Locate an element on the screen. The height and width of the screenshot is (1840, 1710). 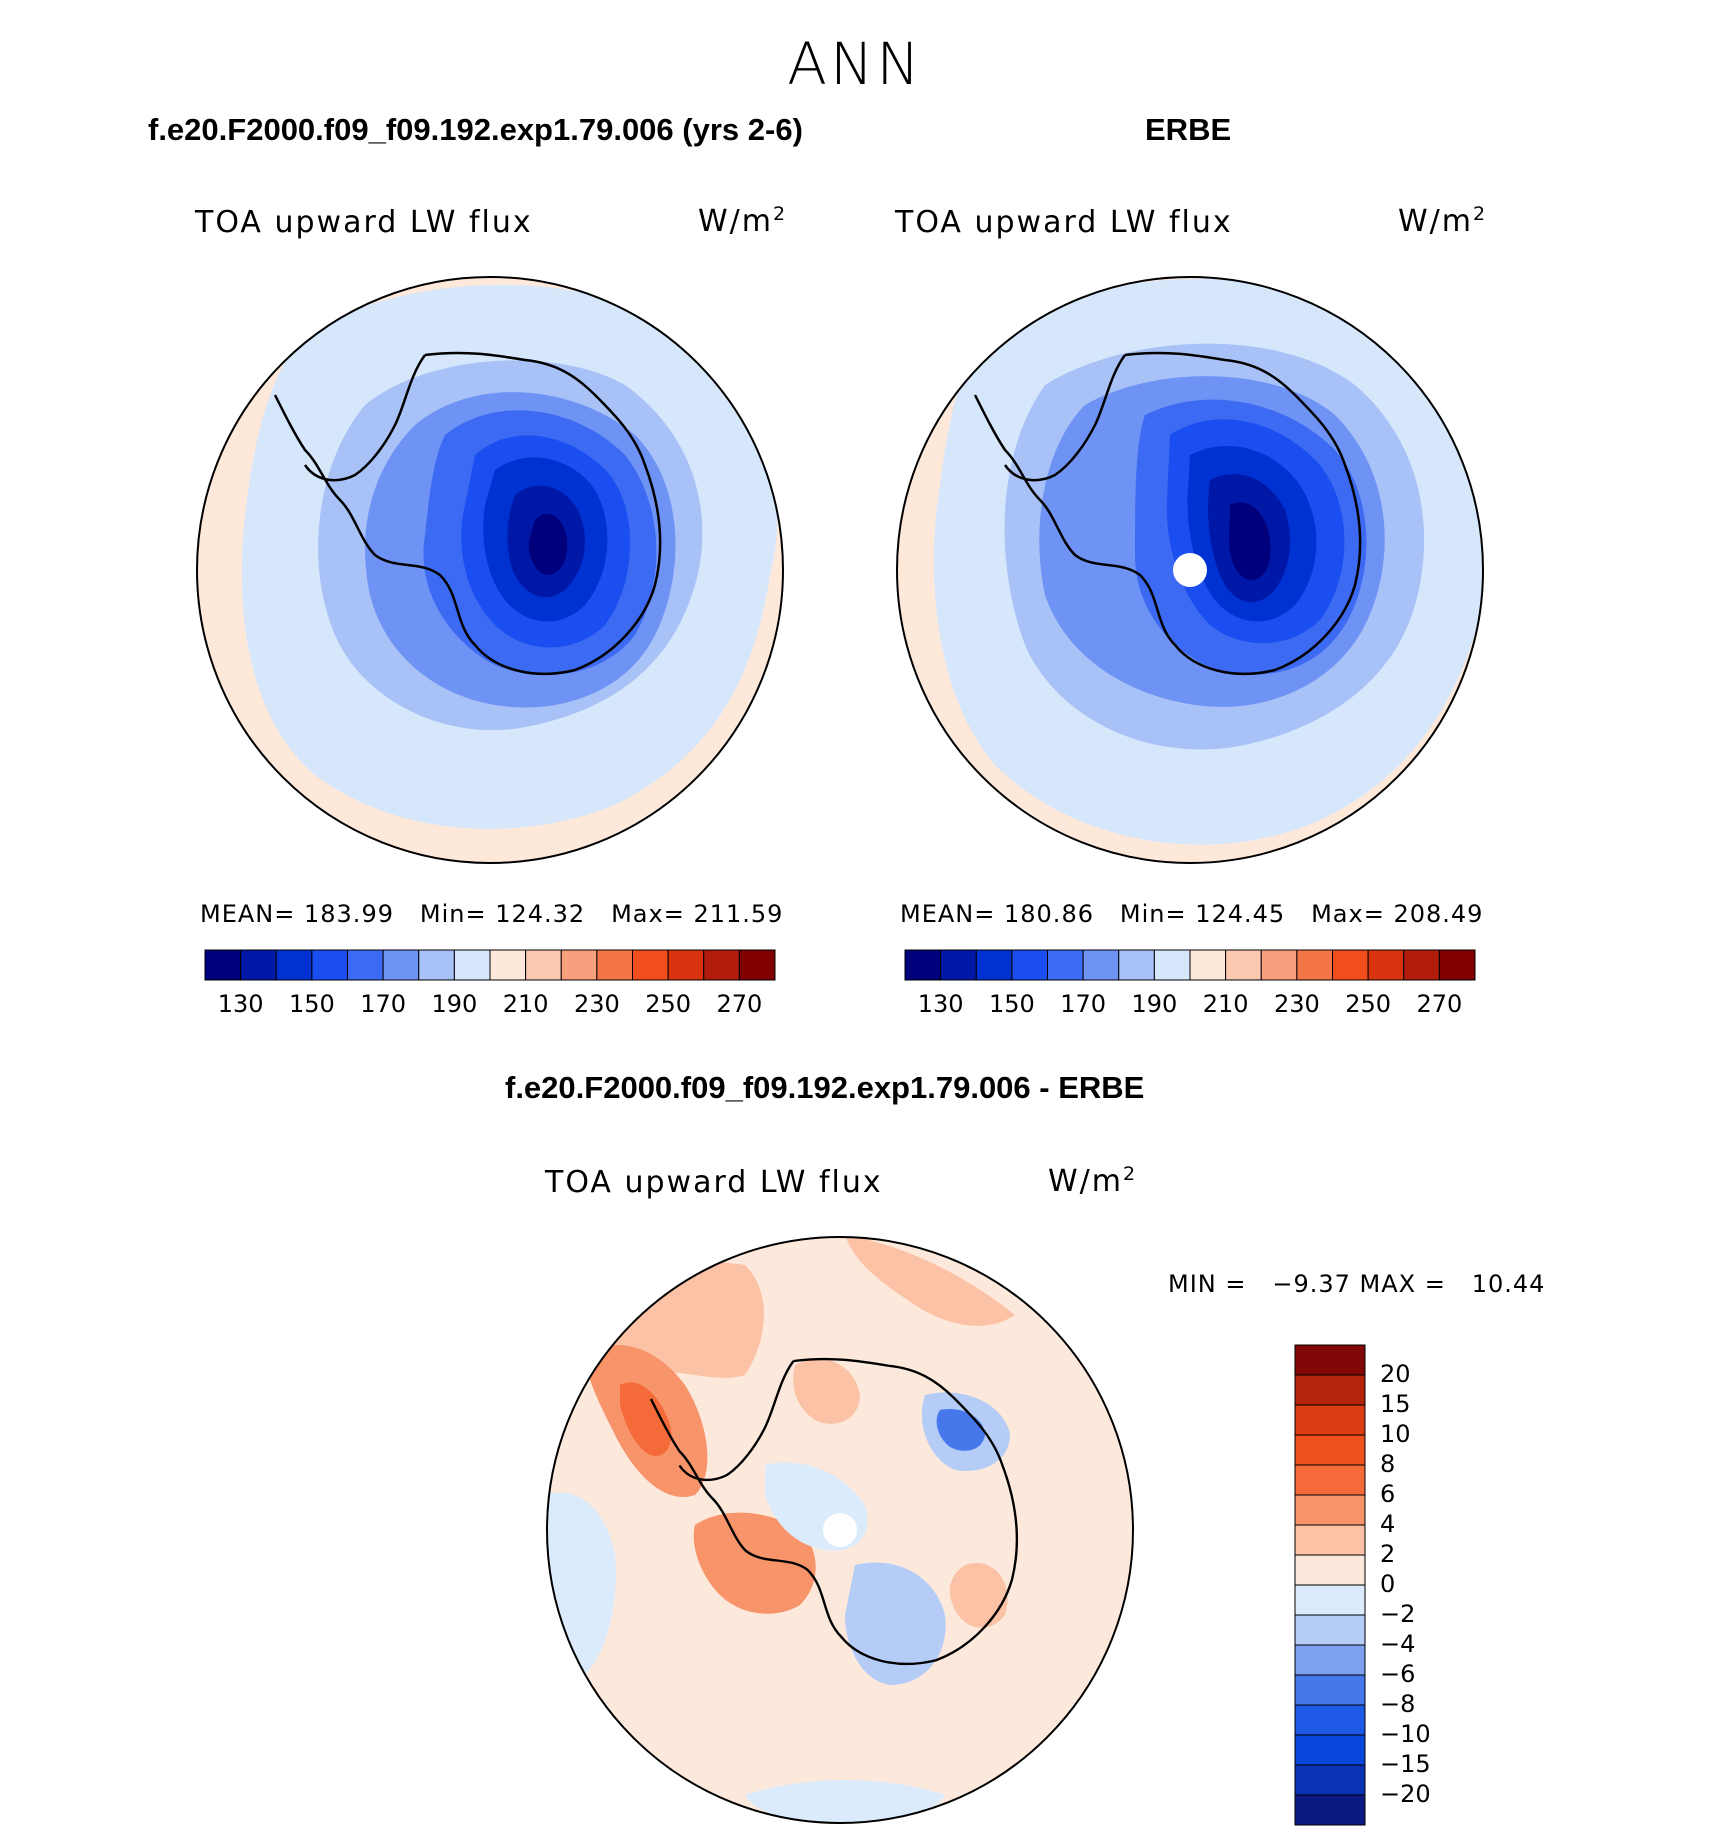
model-colorbar is located at coordinates (490, 965).